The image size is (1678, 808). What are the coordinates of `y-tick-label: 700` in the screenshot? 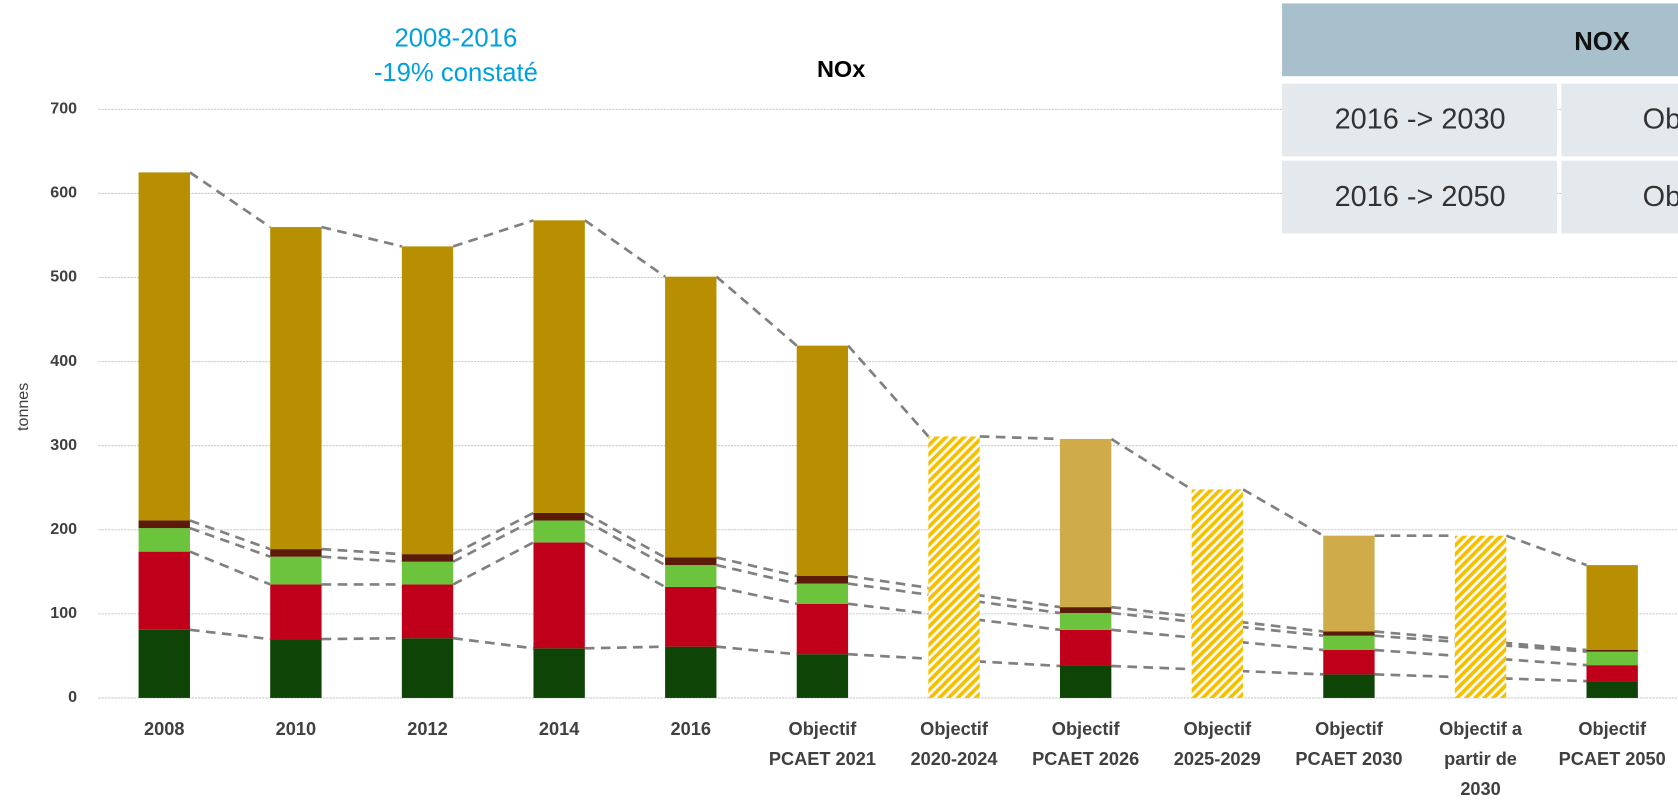 It's located at (63, 109).